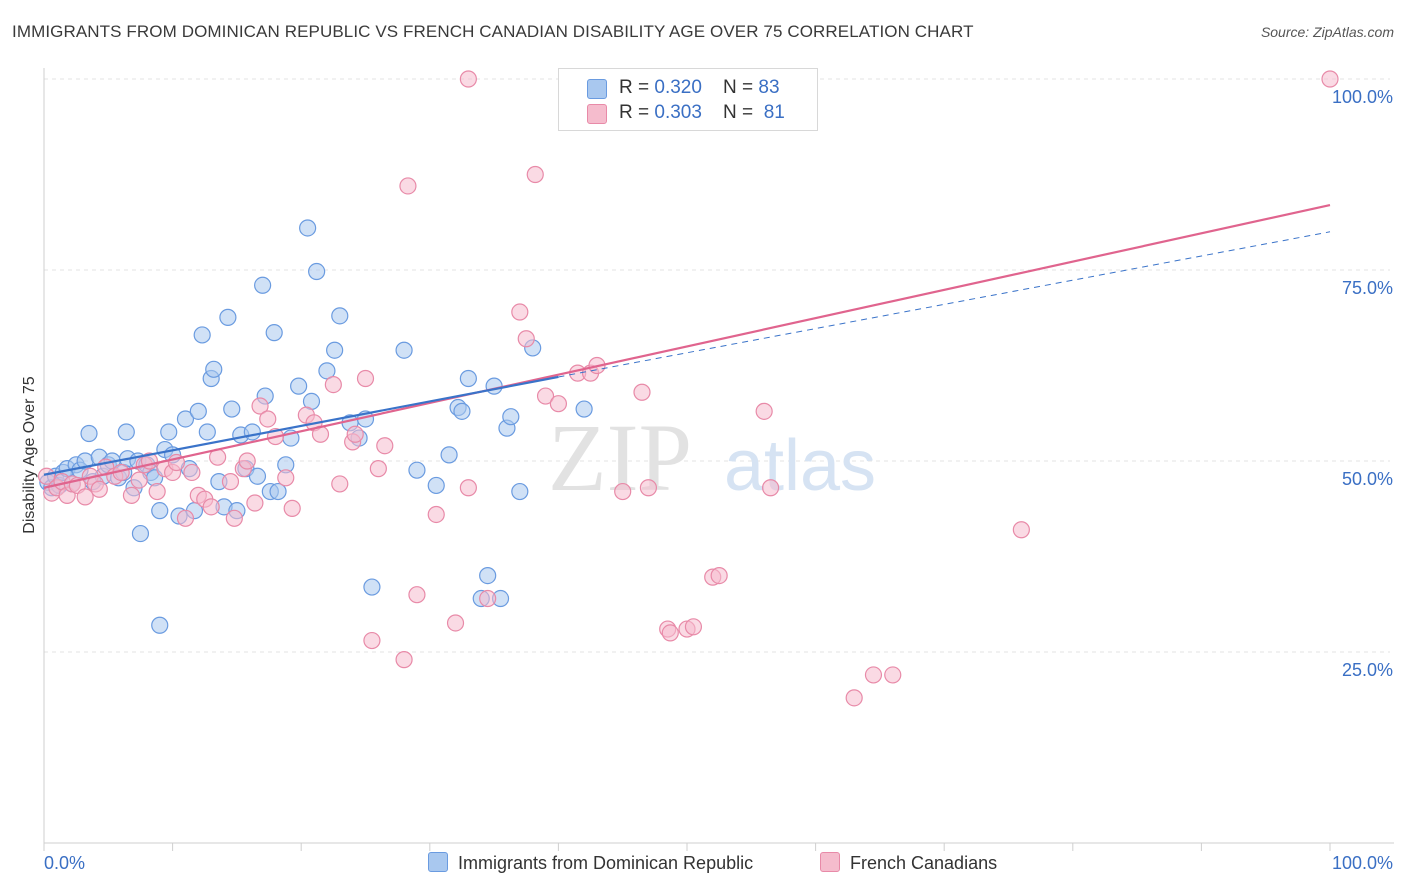 This screenshot has width=1406, height=892. Describe the element at coordinates (1327, 32) in the screenshot. I see `source-label: Source: ZipAtlas.com` at that location.